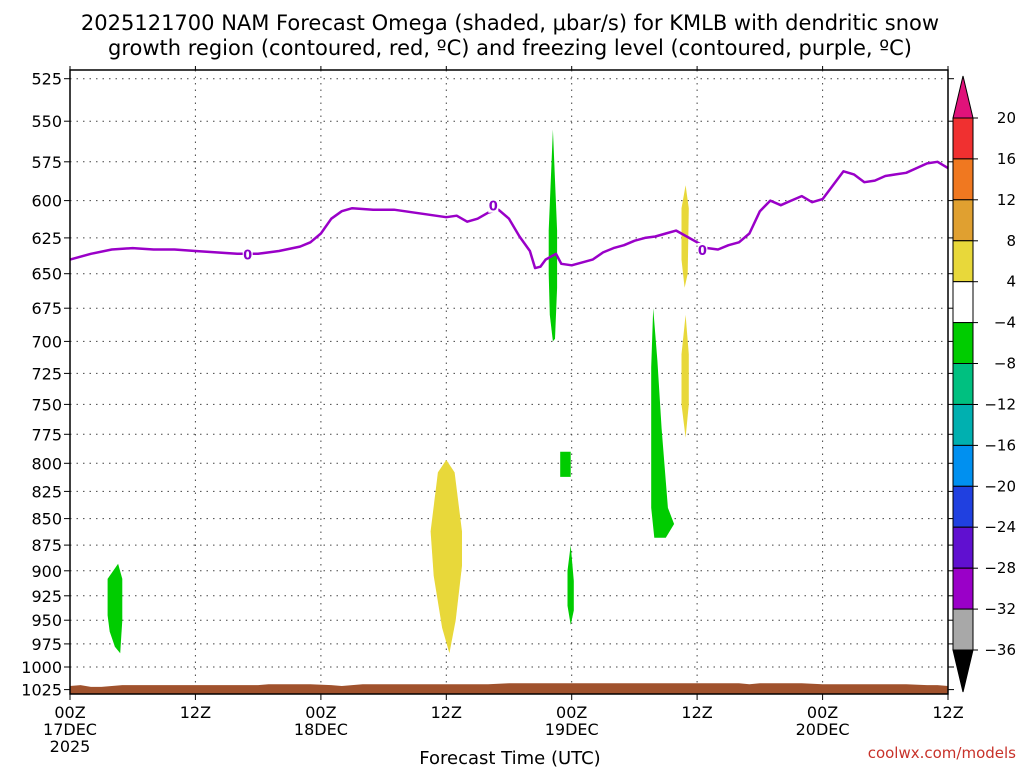 Image resolution: width=1024 pixels, height=768 pixels. I want to click on y-tick-label: 1025, so click(41, 690).